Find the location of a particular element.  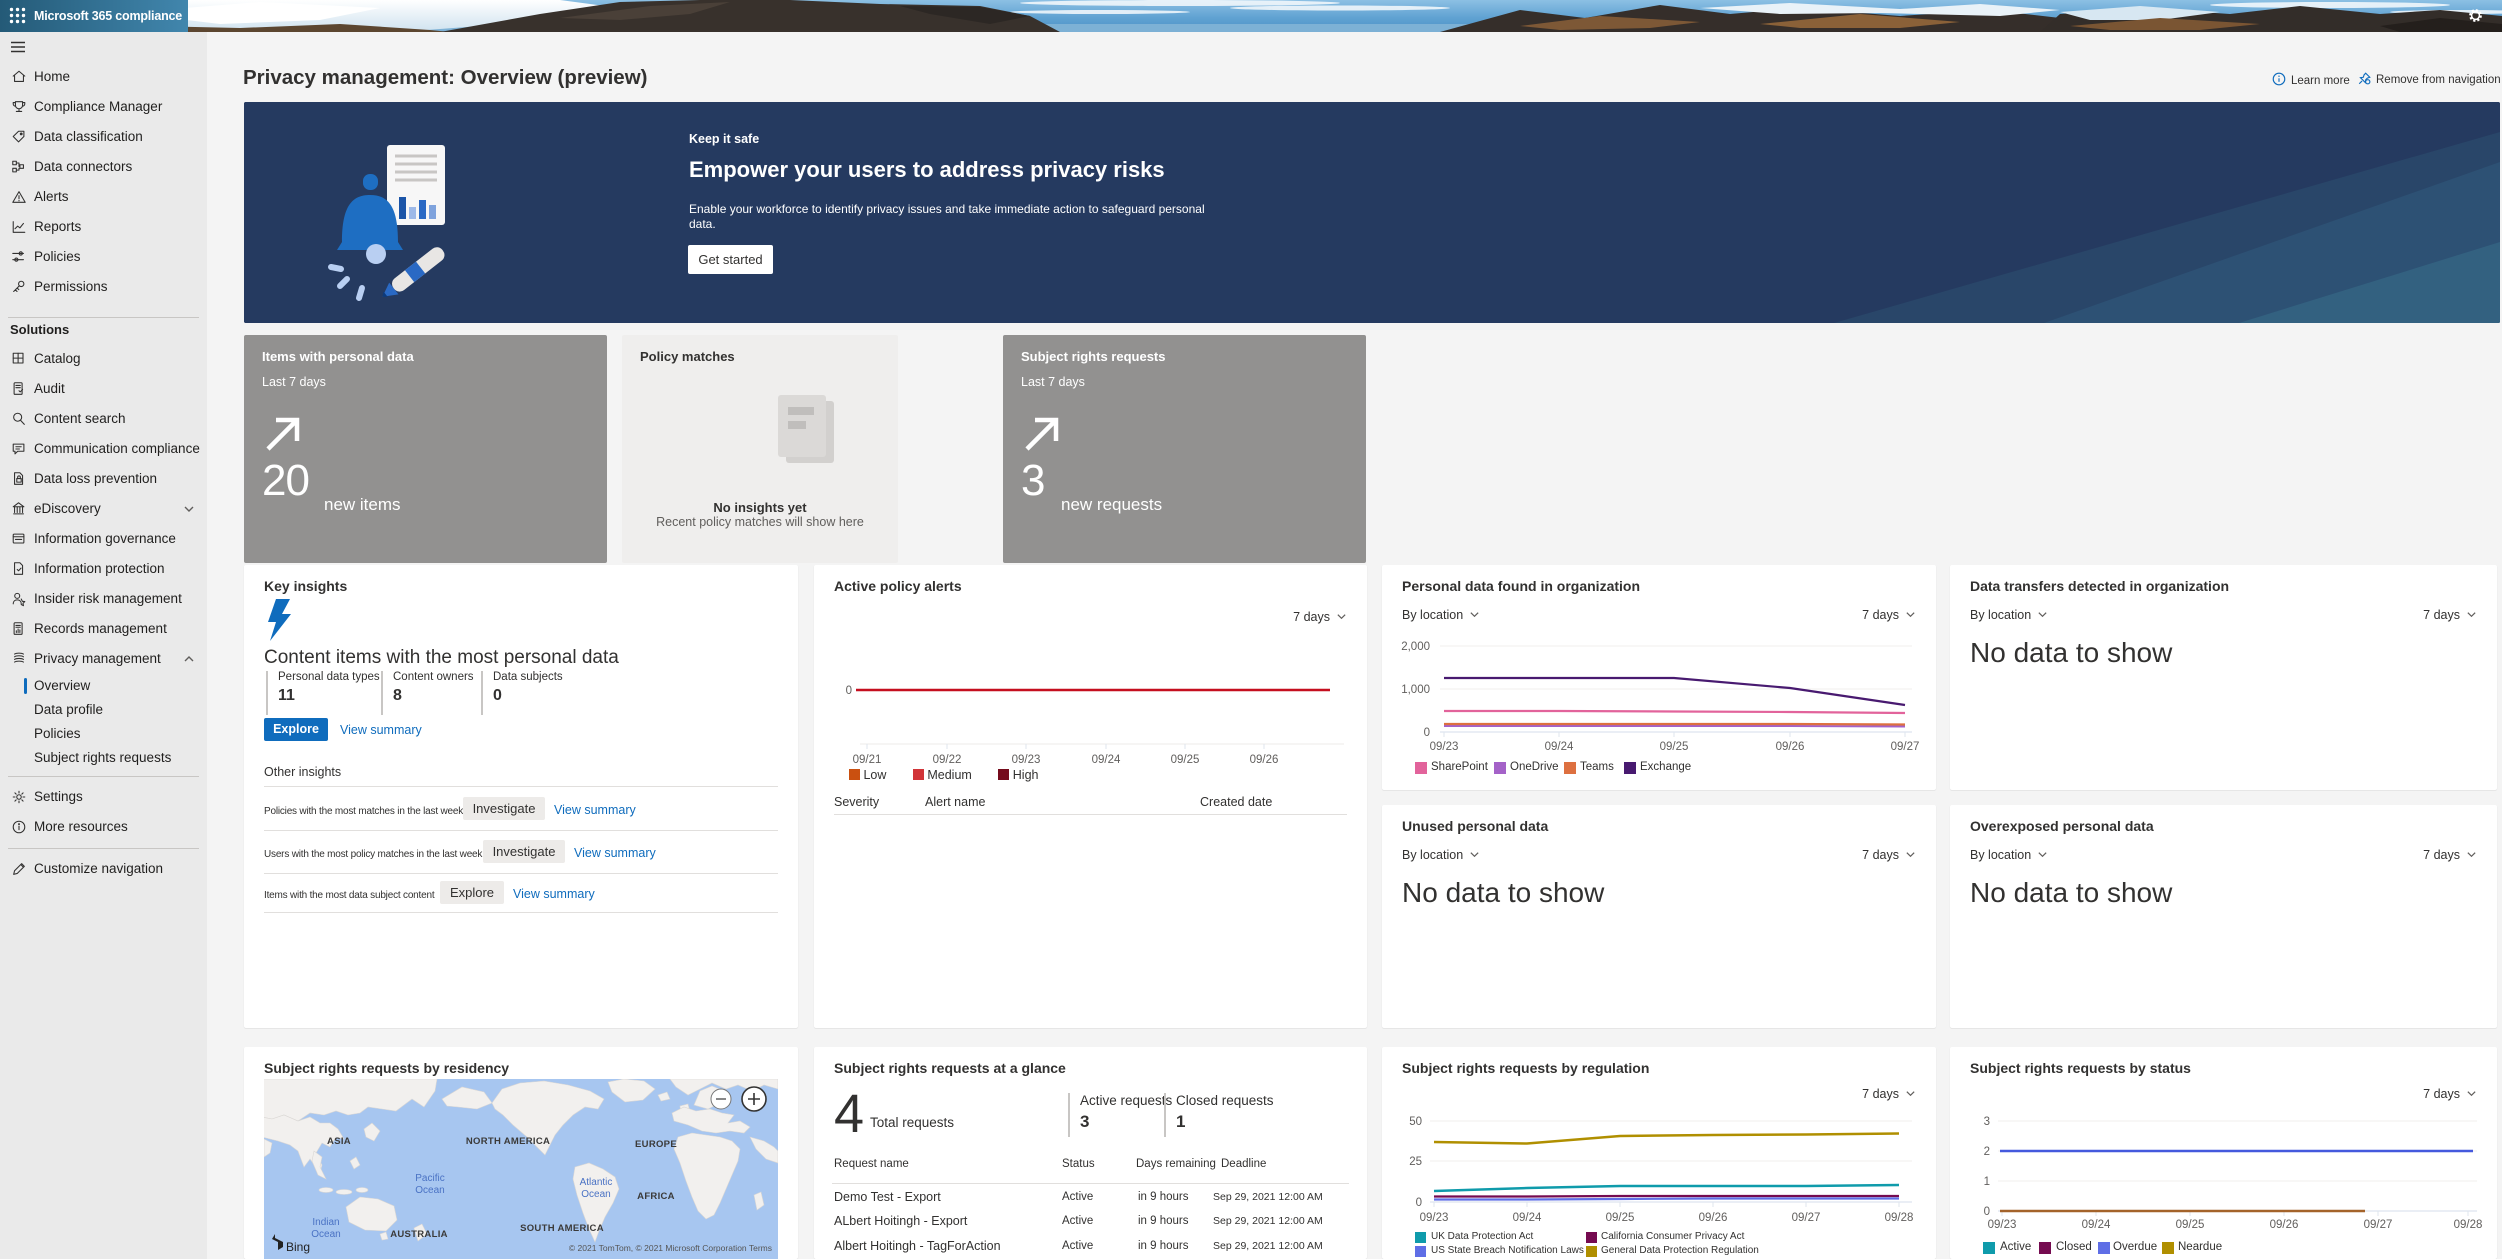

svg-text: 25 is located at coordinates (1415, 1162).